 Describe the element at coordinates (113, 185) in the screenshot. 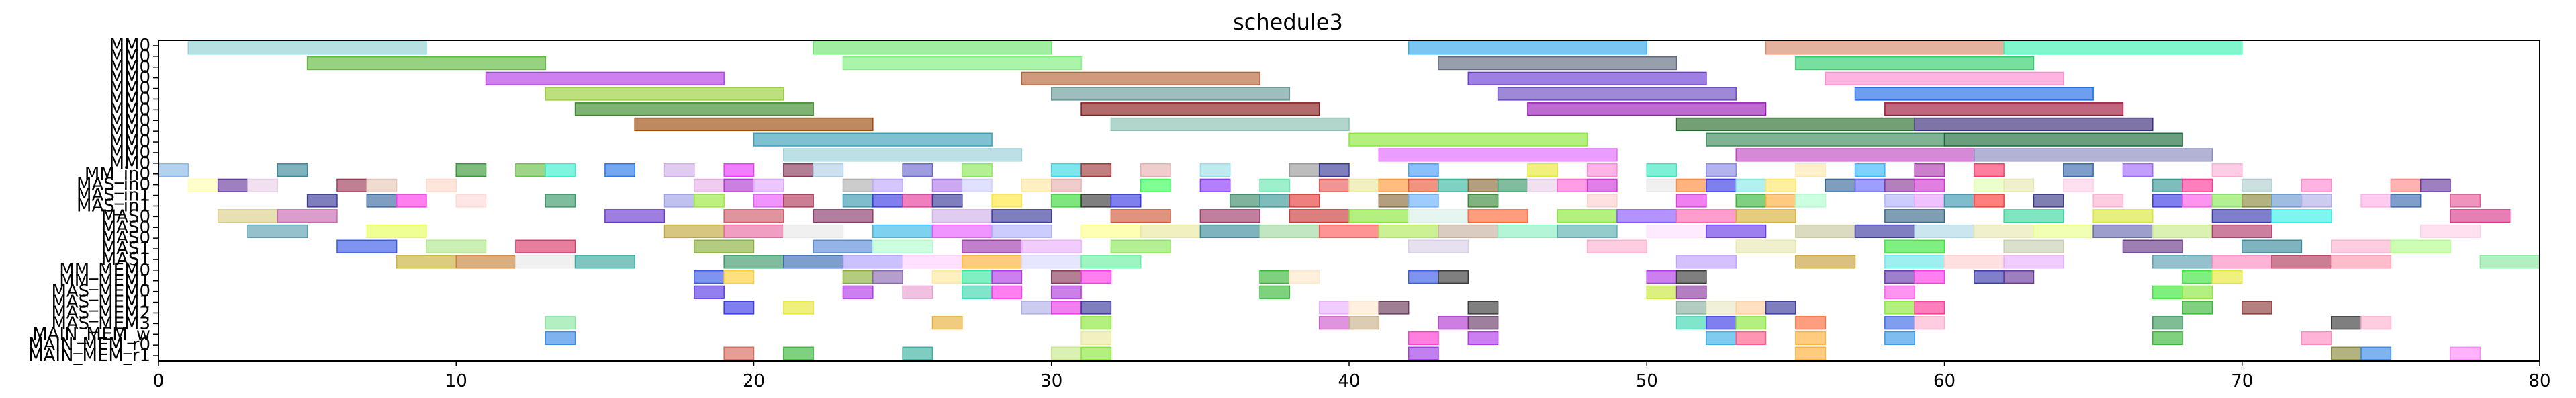

I see `y-tick-label: MAS_in0` at that location.